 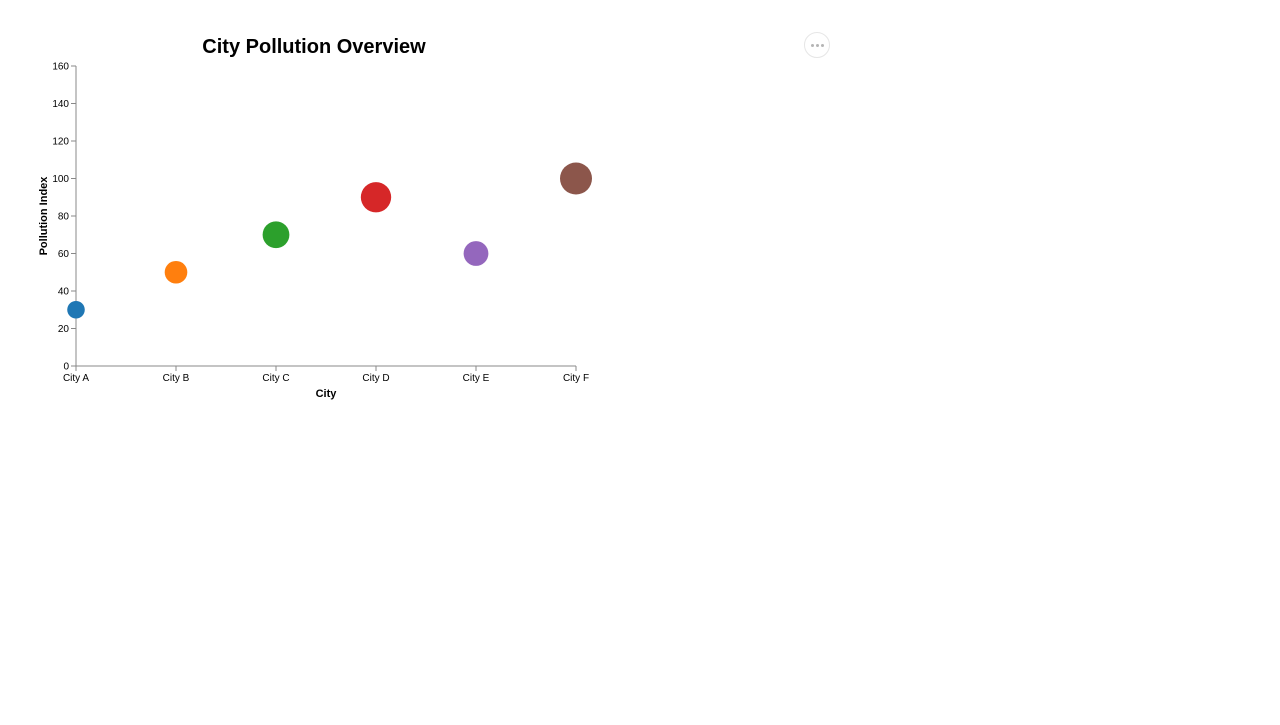 What do you see at coordinates (64, 254) in the screenshot?
I see `y-tick-label: 60` at bounding box center [64, 254].